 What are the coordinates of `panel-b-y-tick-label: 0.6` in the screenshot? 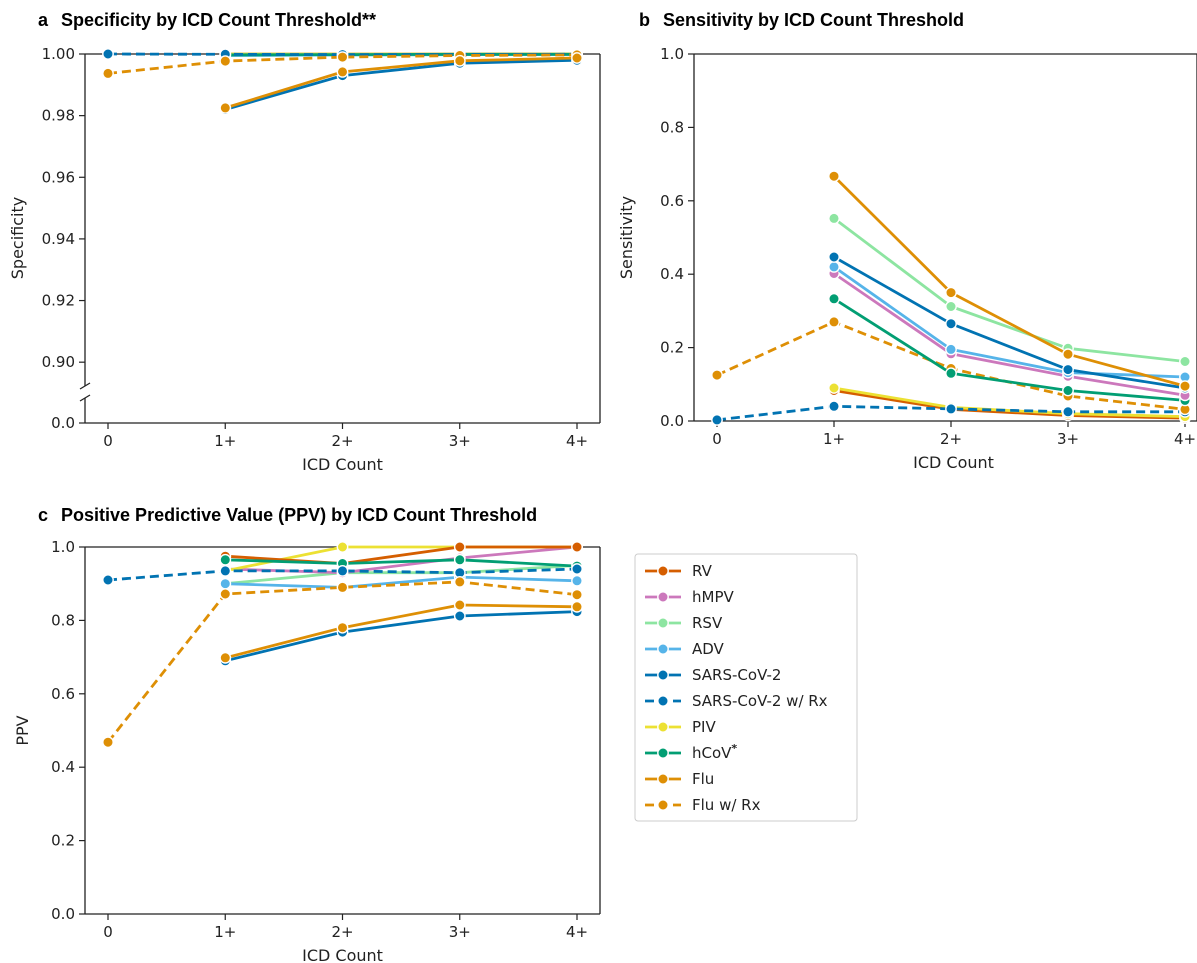 It's located at (672, 201).